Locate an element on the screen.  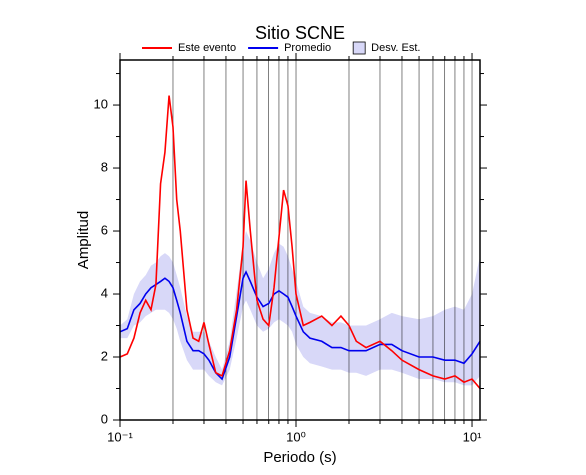
y-tick-label: 2 is located at coordinates (104, 355).